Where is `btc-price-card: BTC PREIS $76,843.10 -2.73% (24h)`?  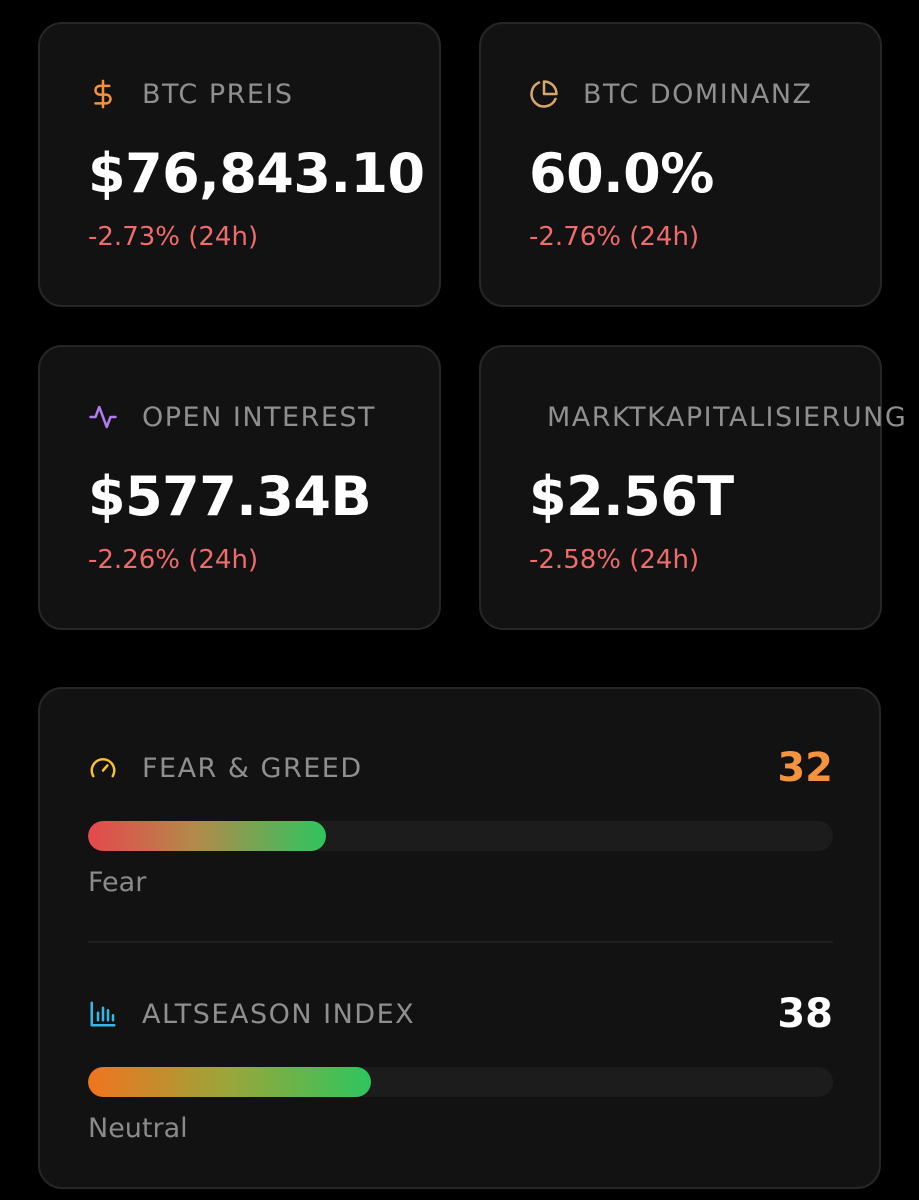 btc-price-card: BTC PREIS $76,843.10 -2.73% (24h) is located at coordinates (239, 164).